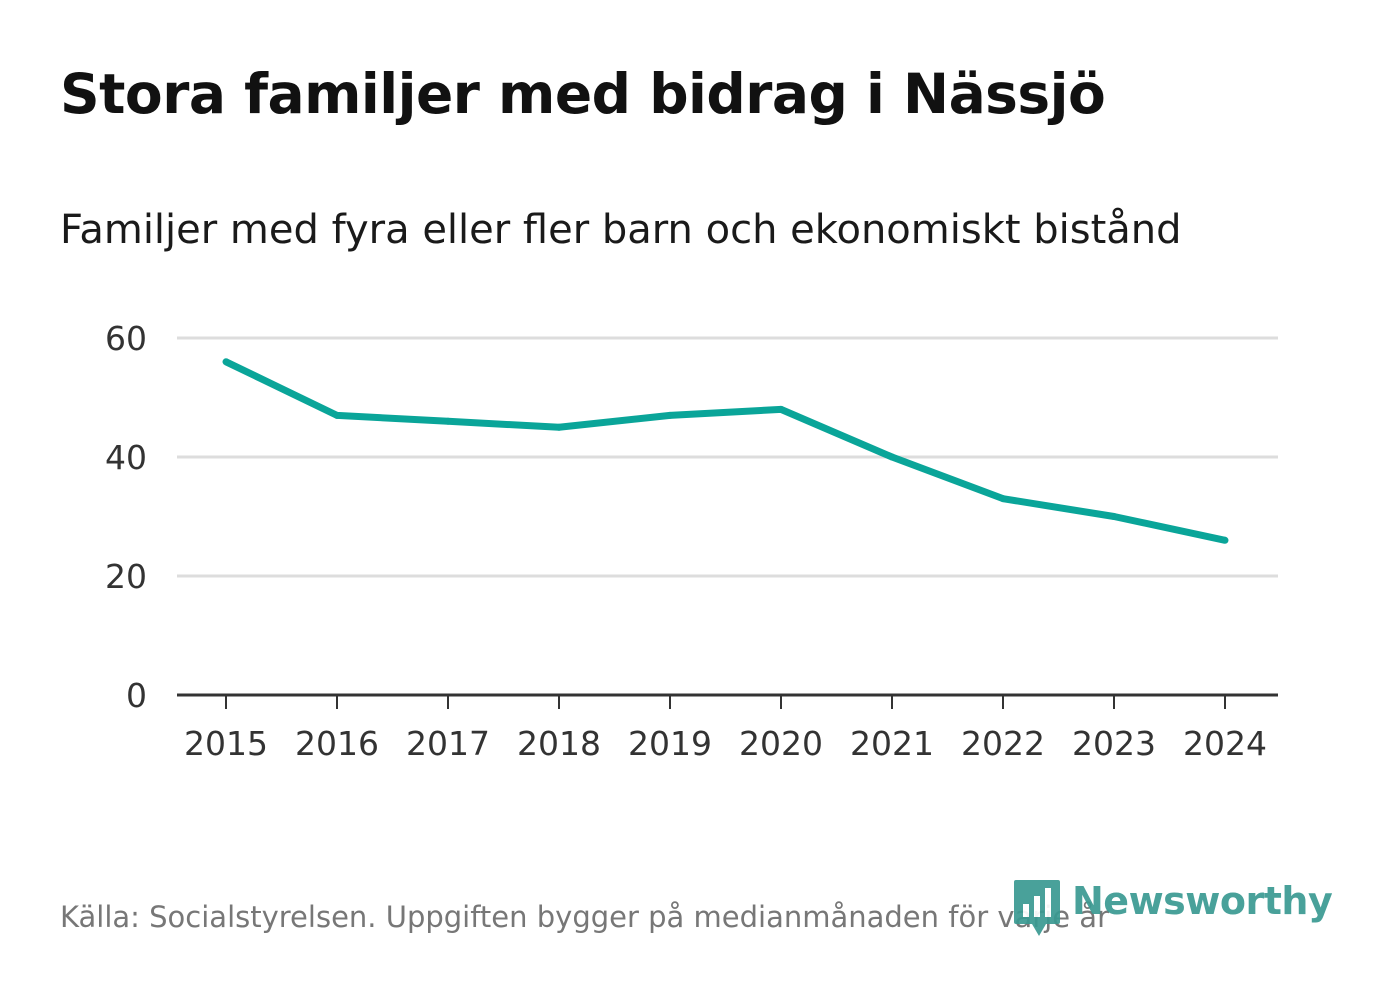  I want to click on x-tick-label: 2015, so click(226, 743).